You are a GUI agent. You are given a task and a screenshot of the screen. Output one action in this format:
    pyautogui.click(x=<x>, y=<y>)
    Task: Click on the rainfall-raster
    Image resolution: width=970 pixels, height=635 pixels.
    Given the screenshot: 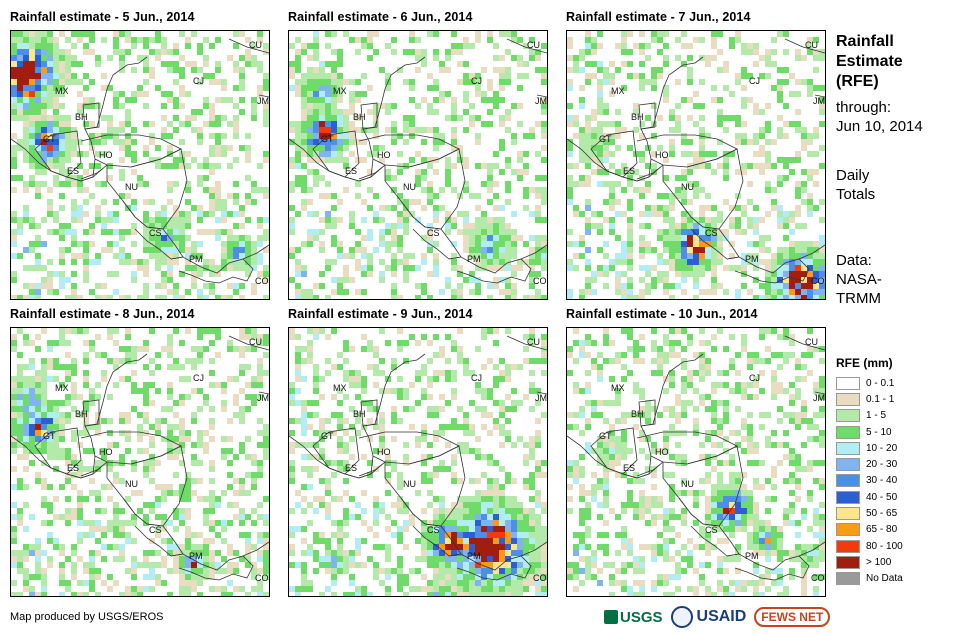 What is the action you would take?
    pyautogui.click(x=140, y=462)
    